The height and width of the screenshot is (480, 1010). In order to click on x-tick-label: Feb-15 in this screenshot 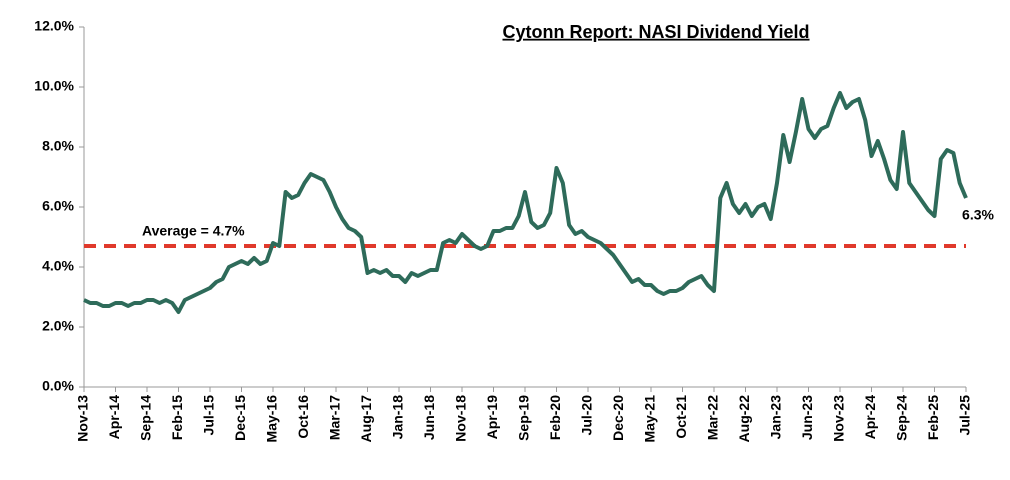, I will do `click(177, 417)`.